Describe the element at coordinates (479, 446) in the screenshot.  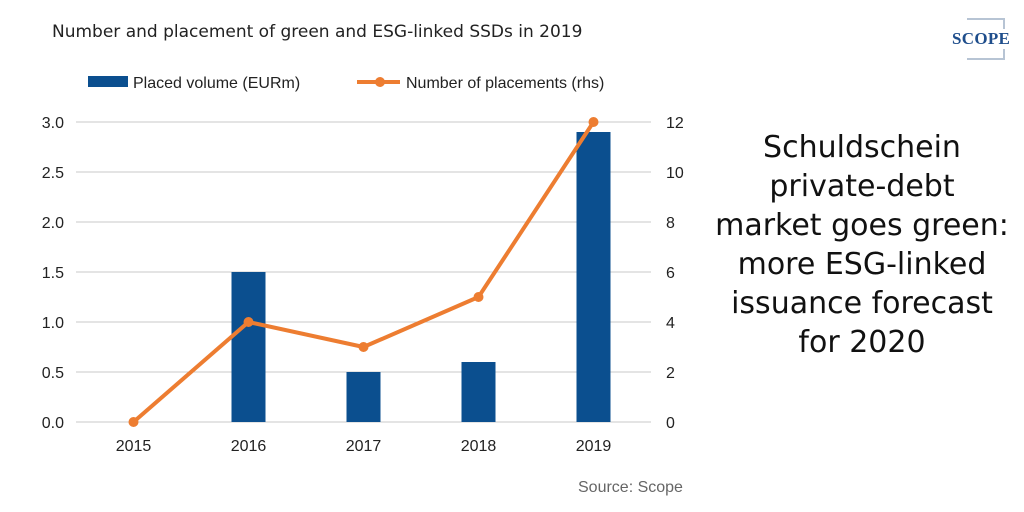
I see `x-tick-label: 2018` at that location.